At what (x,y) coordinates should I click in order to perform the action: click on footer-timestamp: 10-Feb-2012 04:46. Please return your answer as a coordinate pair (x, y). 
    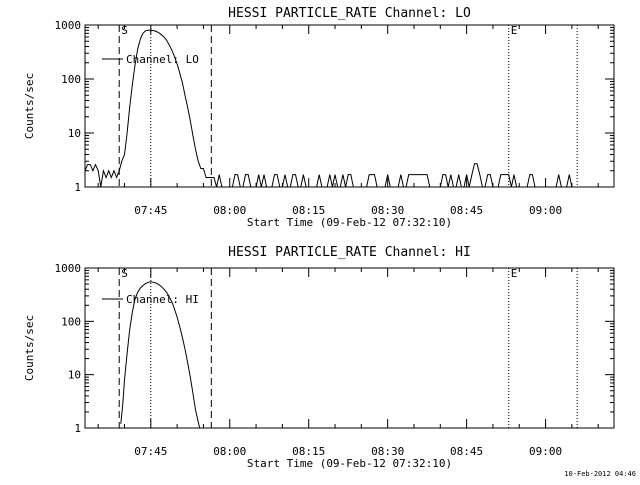
    Looking at the image, I should click on (600, 474).